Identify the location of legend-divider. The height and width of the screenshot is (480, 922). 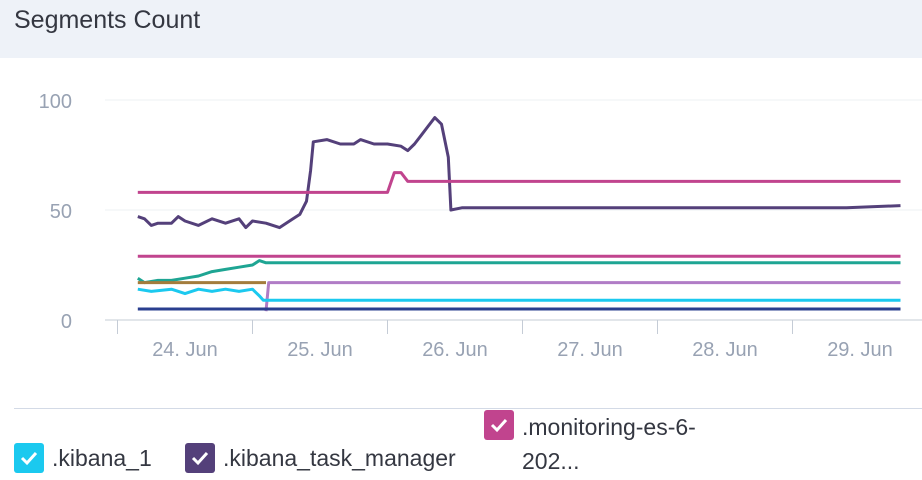
(468, 408).